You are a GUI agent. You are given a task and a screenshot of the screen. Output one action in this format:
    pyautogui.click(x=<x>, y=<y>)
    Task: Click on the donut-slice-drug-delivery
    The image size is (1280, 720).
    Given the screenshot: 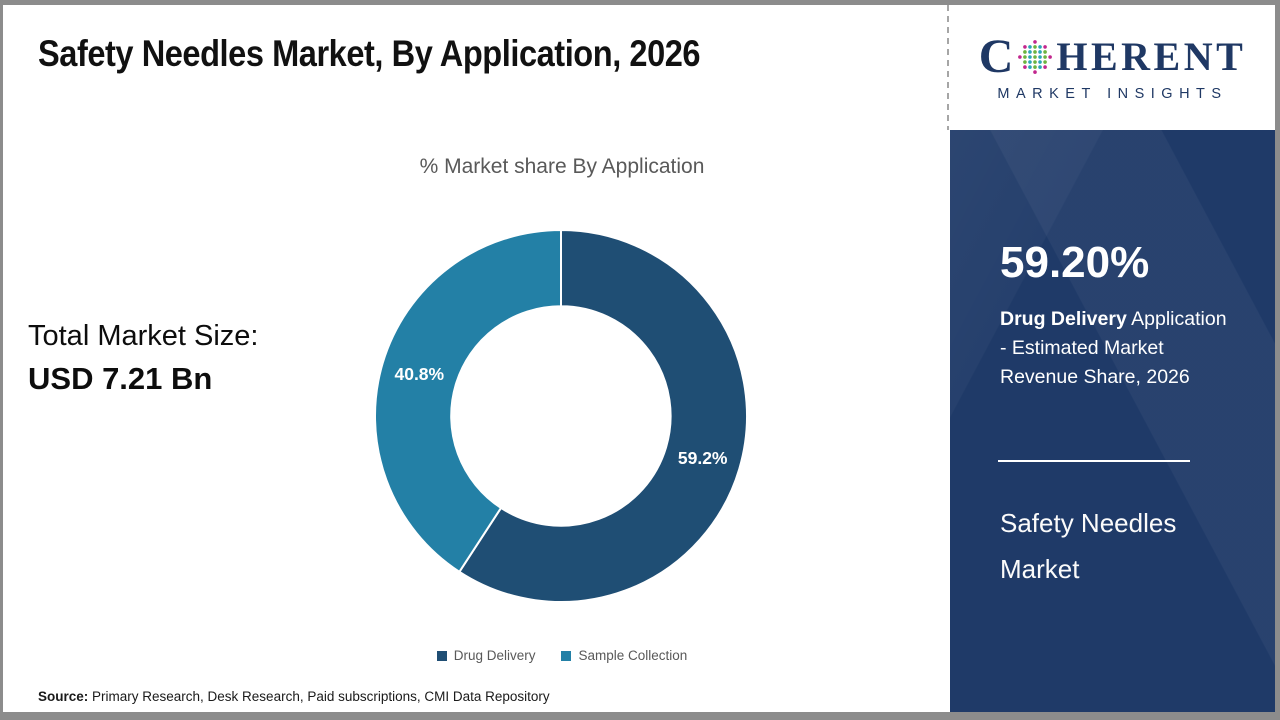 What is the action you would take?
    pyautogui.click(x=603, y=415)
    